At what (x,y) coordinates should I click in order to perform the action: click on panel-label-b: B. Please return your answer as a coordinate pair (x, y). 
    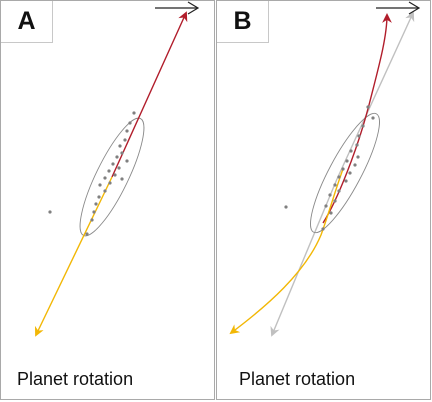
    Looking at the image, I should click on (243, 22).